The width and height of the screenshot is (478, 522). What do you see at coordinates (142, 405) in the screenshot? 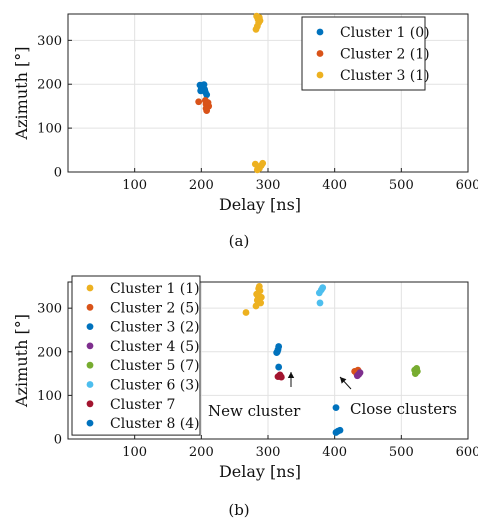
I see `legend-label: Cluster 7` at bounding box center [142, 405].